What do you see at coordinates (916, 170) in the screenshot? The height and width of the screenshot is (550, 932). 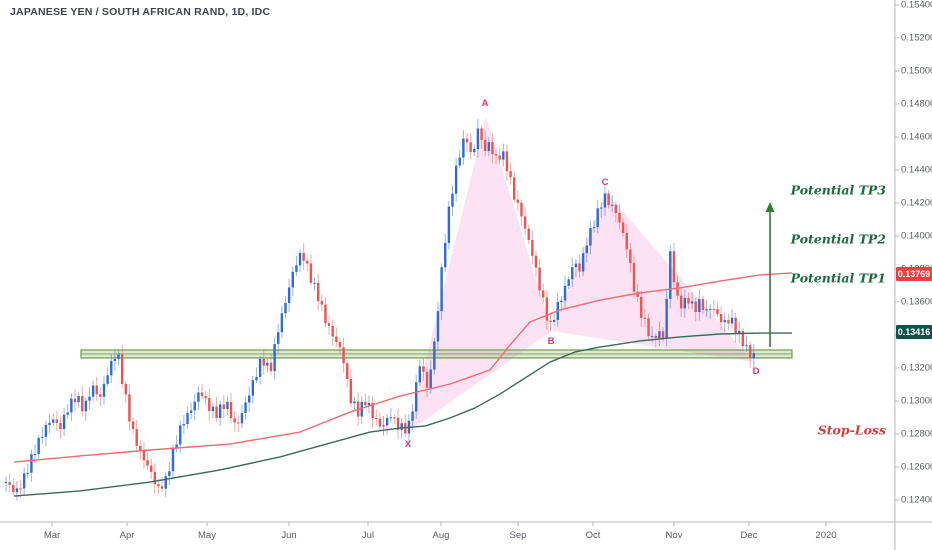 I see `price-axis-label: 0.14400` at bounding box center [916, 170].